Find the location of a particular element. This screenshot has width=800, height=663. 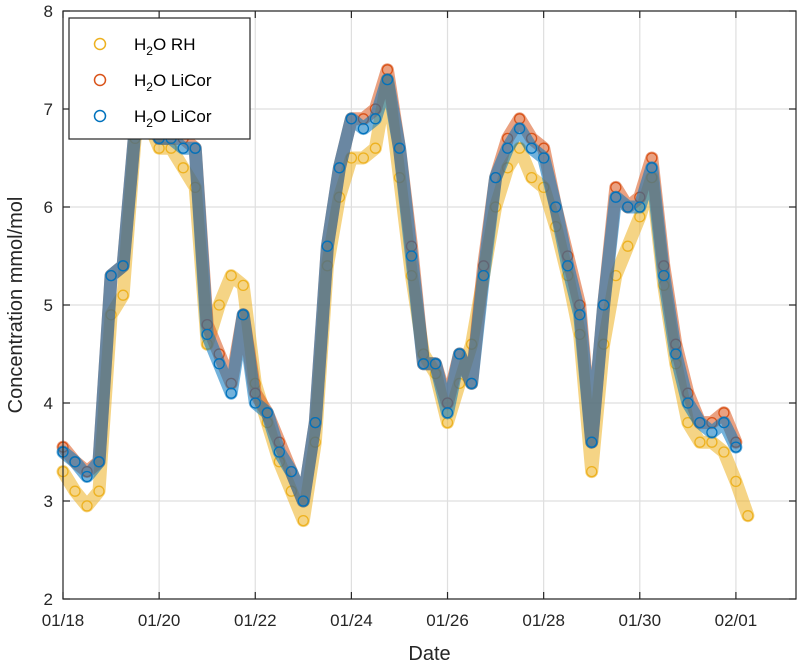

x-tick-label: 02/01 is located at coordinates (736, 620).